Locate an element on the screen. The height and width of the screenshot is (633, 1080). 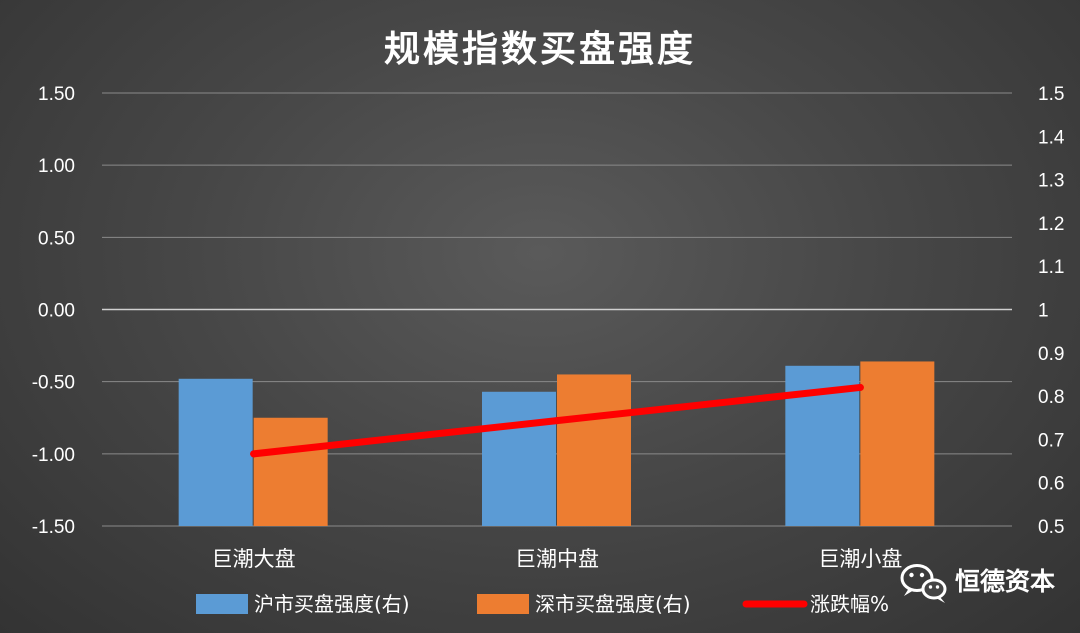
left-tick-label: 1.00 is located at coordinates (56, 166).